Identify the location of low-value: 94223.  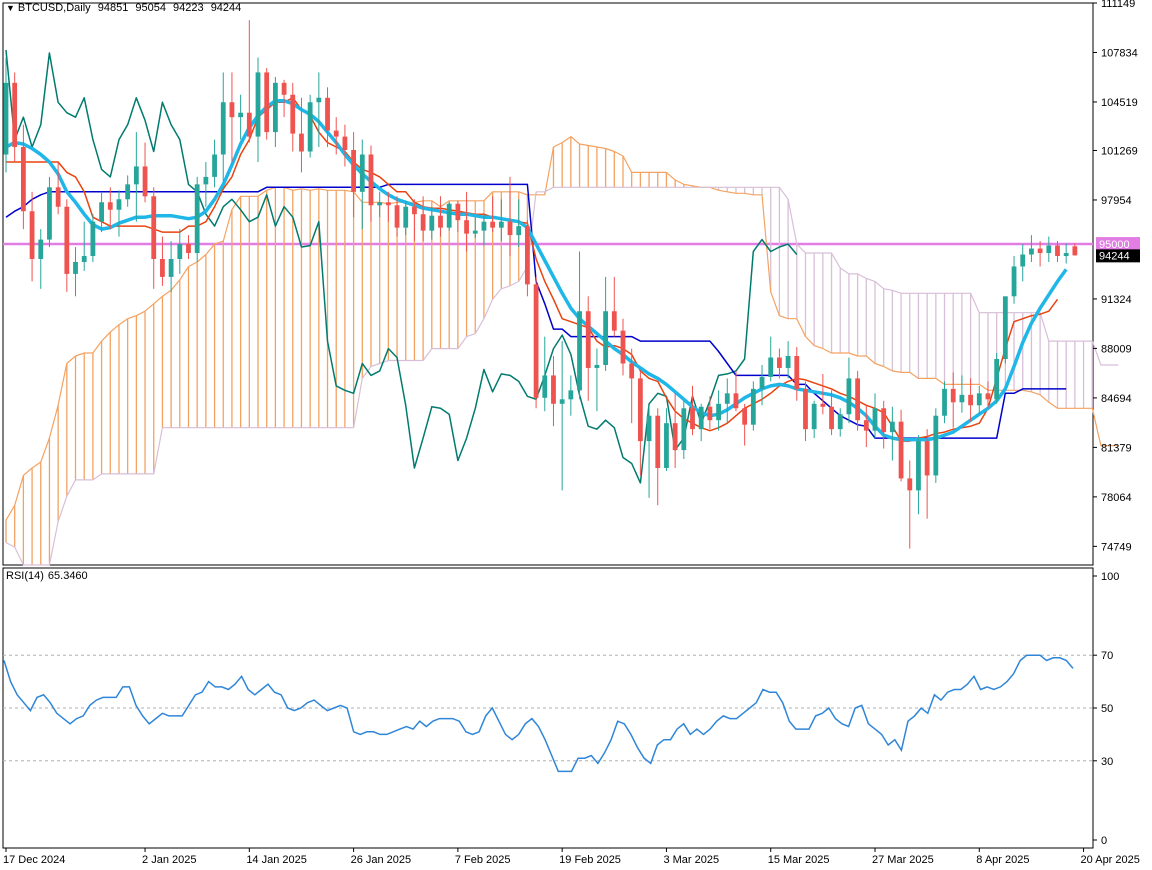
(188, 8).